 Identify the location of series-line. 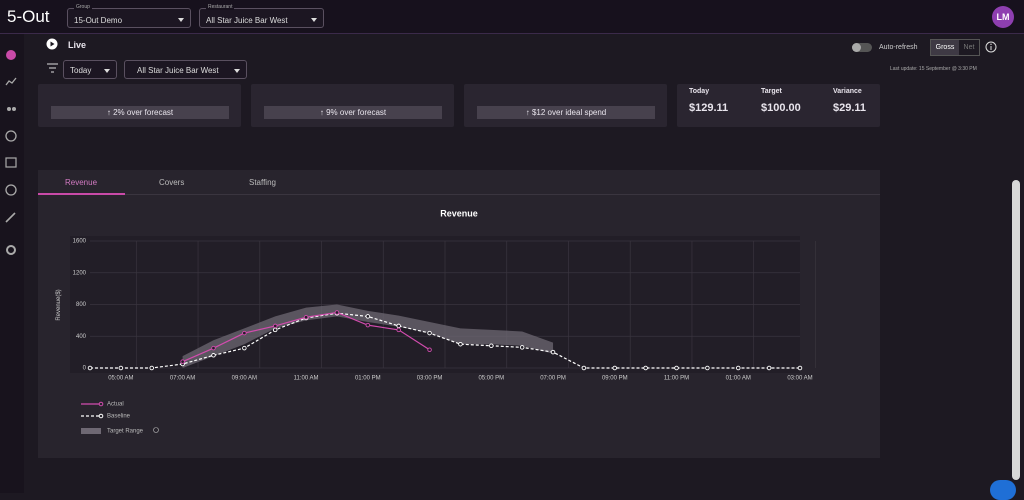
(445, 340).